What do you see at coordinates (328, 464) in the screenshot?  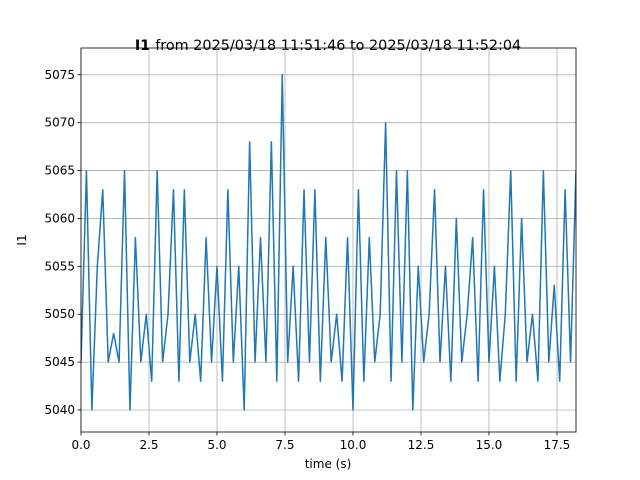 I see `x-axis-label: time (s)` at bounding box center [328, 464].